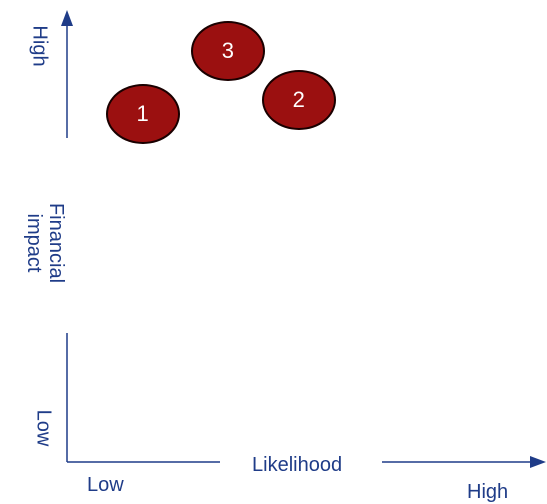  What do you see at coordinates (39, 46) in the screenshot?
I see `y-high-label: High` at bounding box center [39, 46].